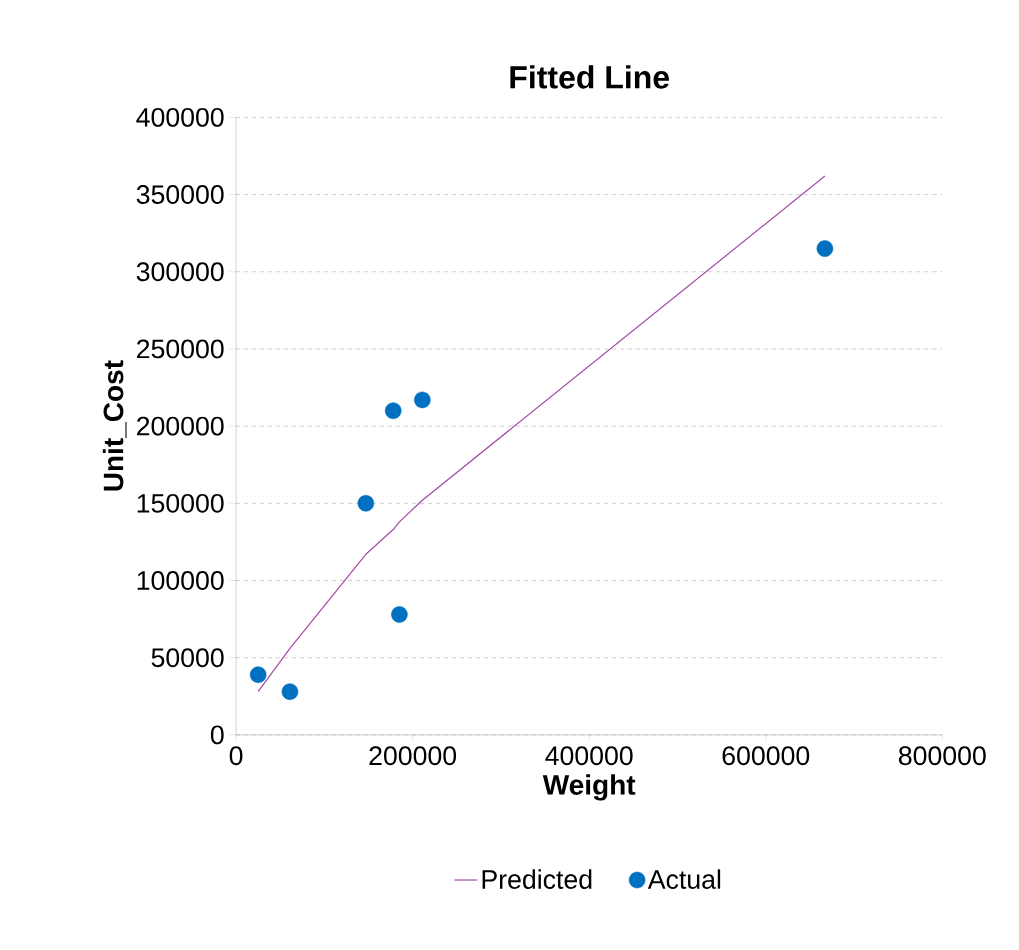  I want to click on x-axis-title: Weight, so click(589, 787).